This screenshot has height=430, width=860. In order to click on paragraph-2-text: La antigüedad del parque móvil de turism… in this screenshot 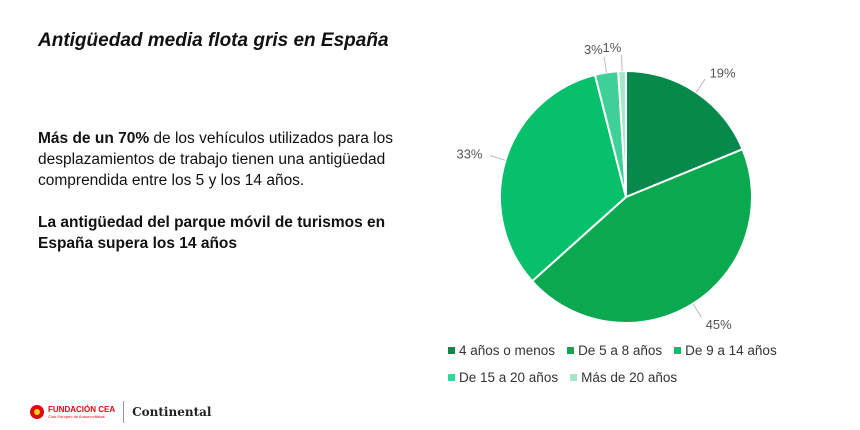, I will do `click(212, 233)`.